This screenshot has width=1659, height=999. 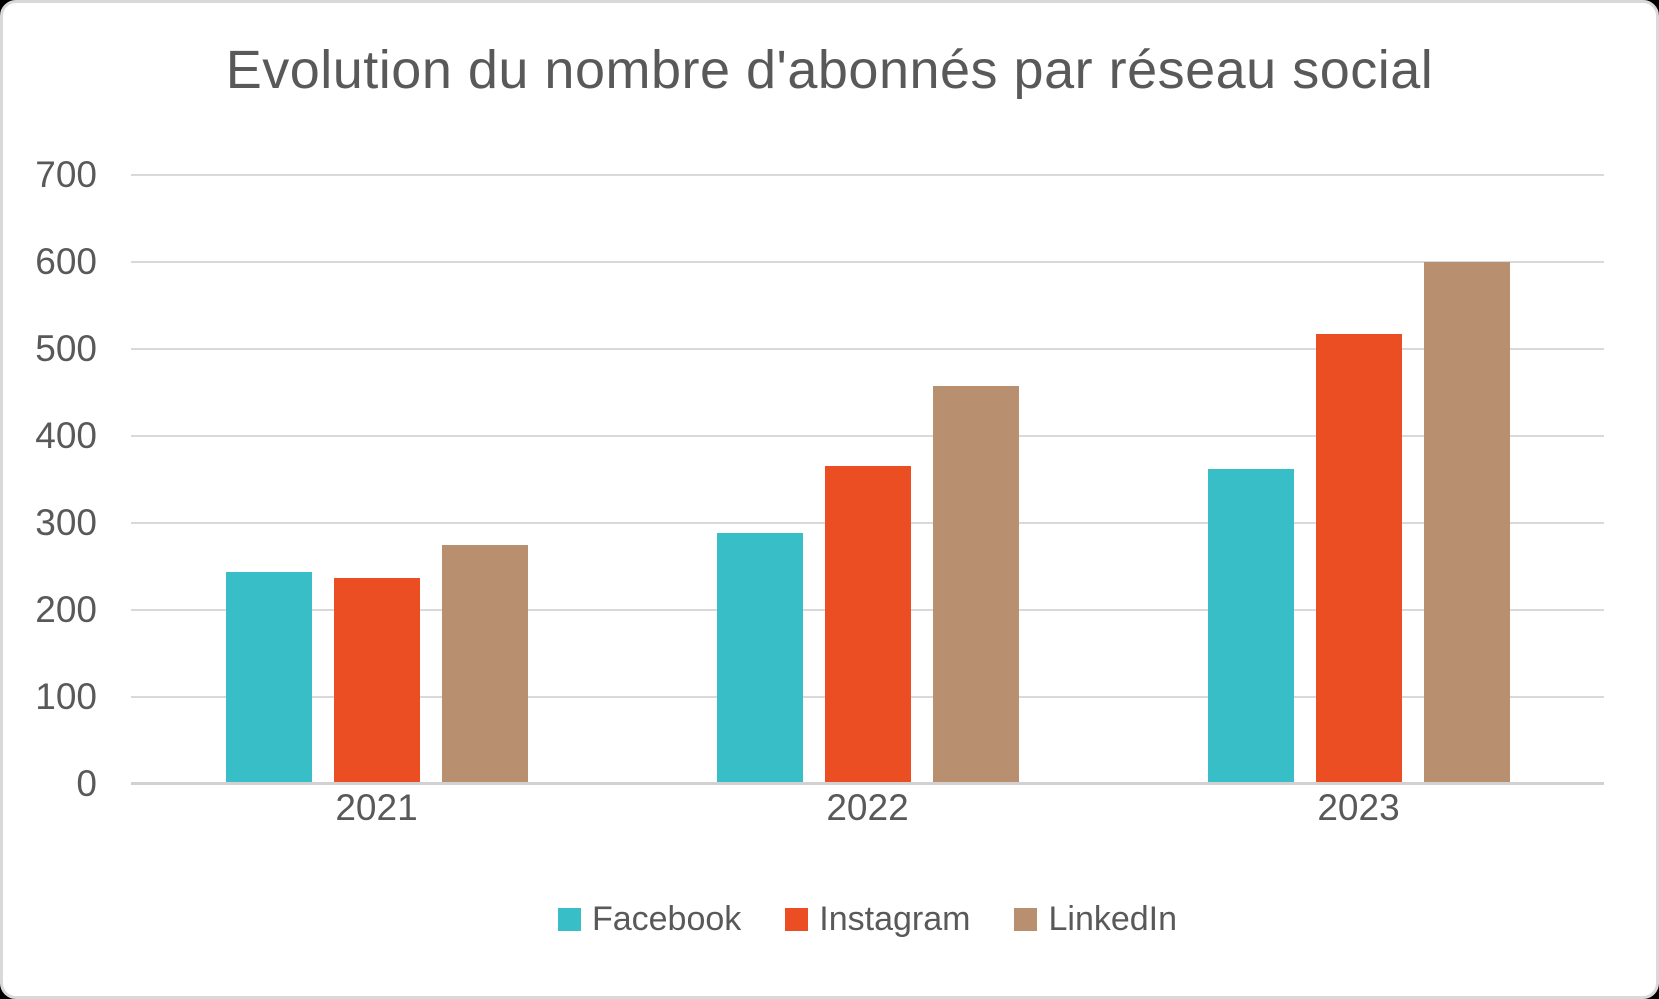 What do you see at coordinates (1026, 919) in the screenshot?
I see `legend-swatch-linkedin` at bounding box center [1026, 919].